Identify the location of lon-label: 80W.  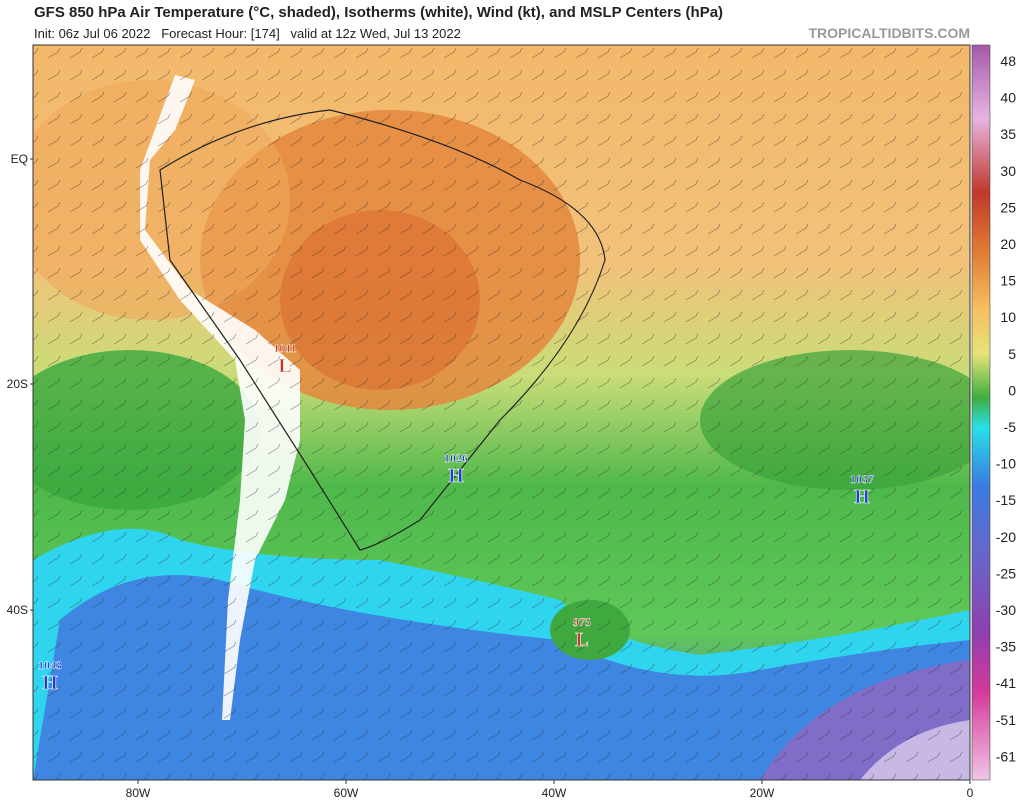
(138, 793).